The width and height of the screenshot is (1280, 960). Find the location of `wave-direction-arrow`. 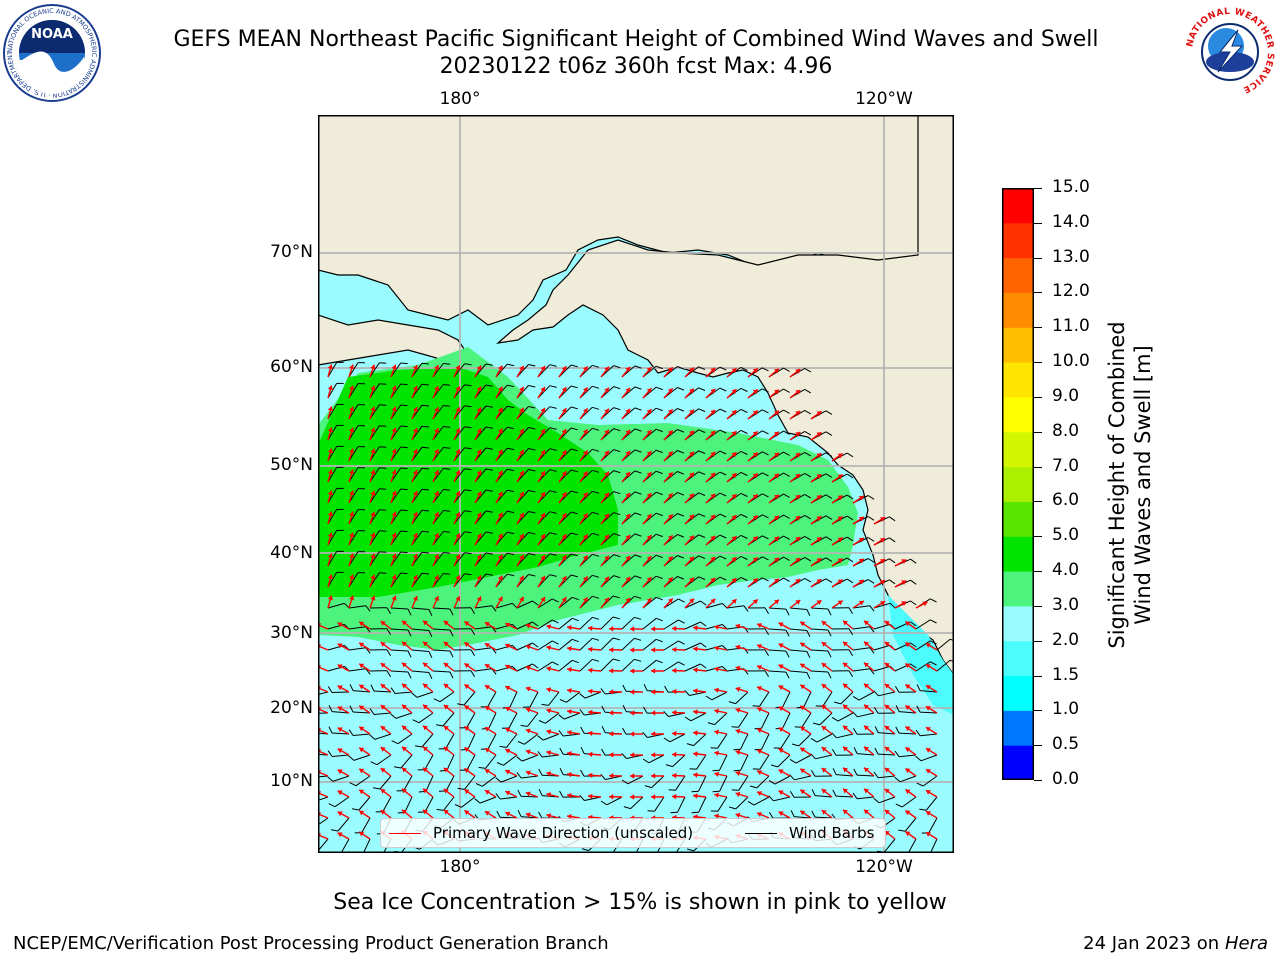

wave-direction-arrow is located at coordinates (323, 732).